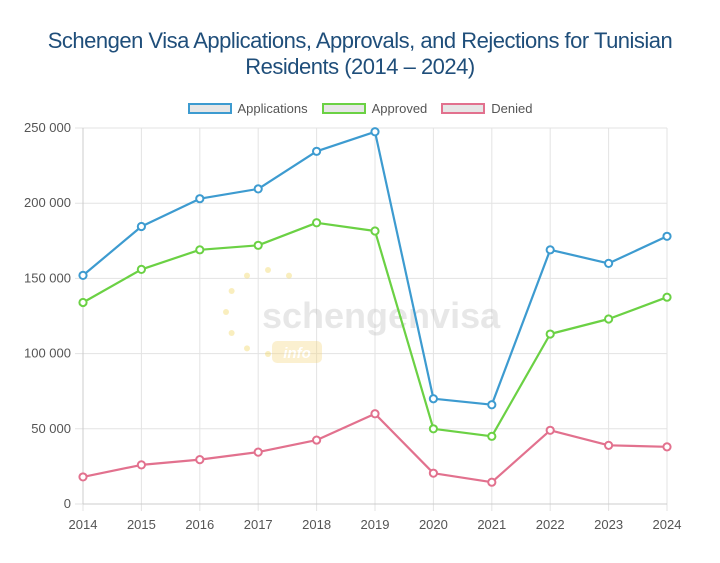  What do you see at coordinates (47, 202) in the screenshot?
I see `y-tick-label: 200 000` at bounding box center [47, 202].